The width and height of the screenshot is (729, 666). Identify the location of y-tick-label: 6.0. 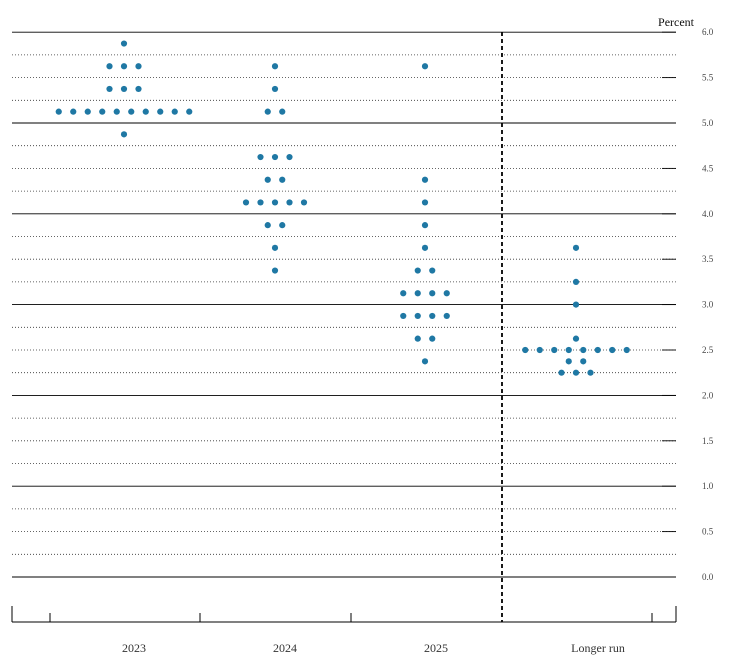
(708, 32).